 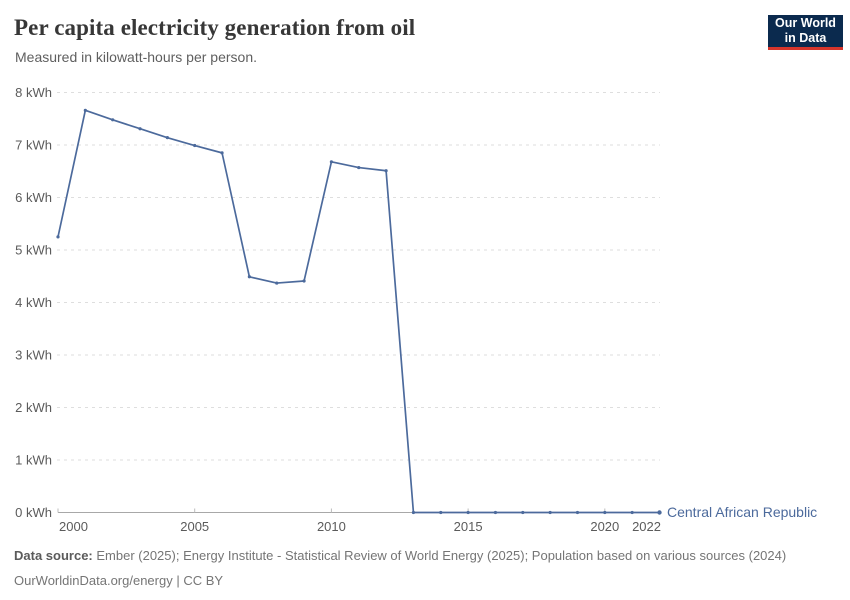 What do you see at coordinates (33, 460) in the screenshot?
I see `y-tick-label: 1 kWh` at bounding box center [33, 460].